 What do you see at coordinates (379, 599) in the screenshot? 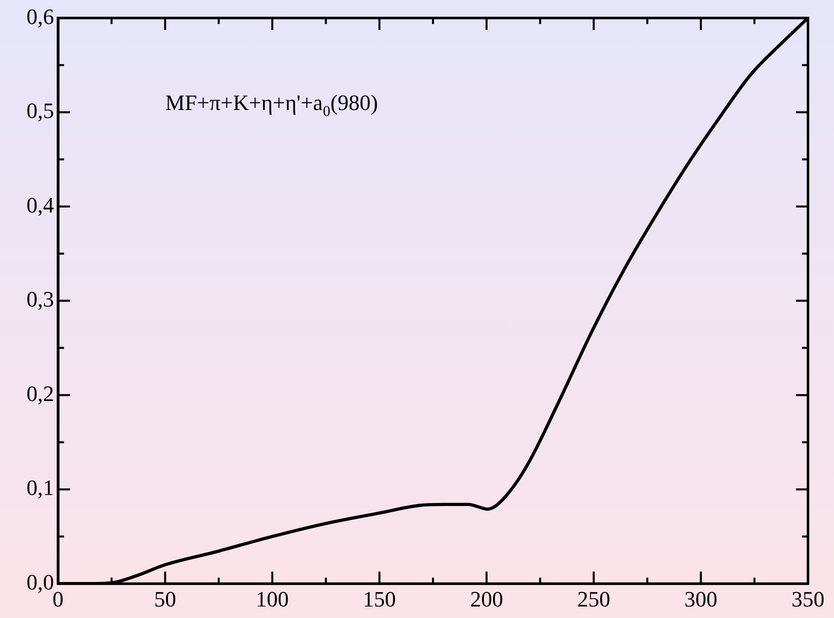
I see `x-tick-label: 150` at bounding box center [379, 599].